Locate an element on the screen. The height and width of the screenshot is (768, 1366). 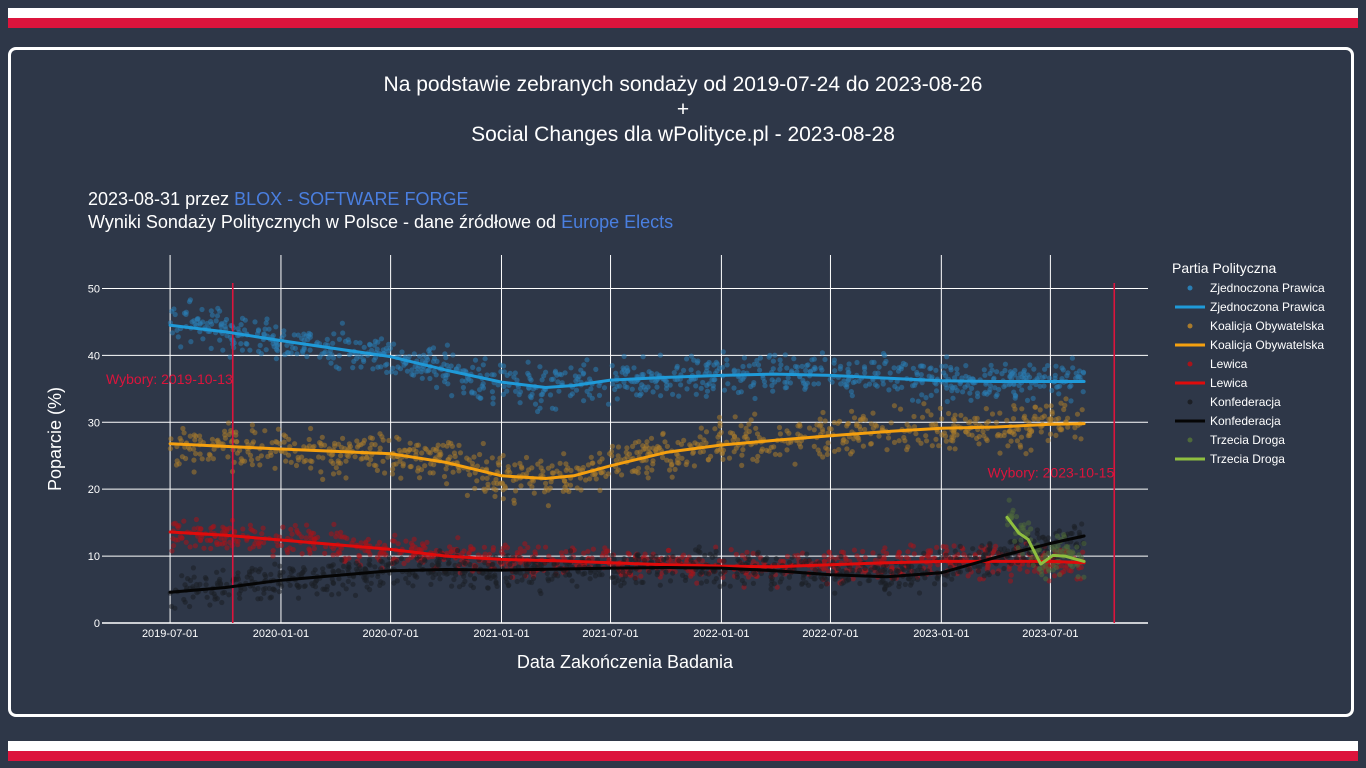
x-tick-label: 2023-07-01 is located at coordinates (1050, 634).